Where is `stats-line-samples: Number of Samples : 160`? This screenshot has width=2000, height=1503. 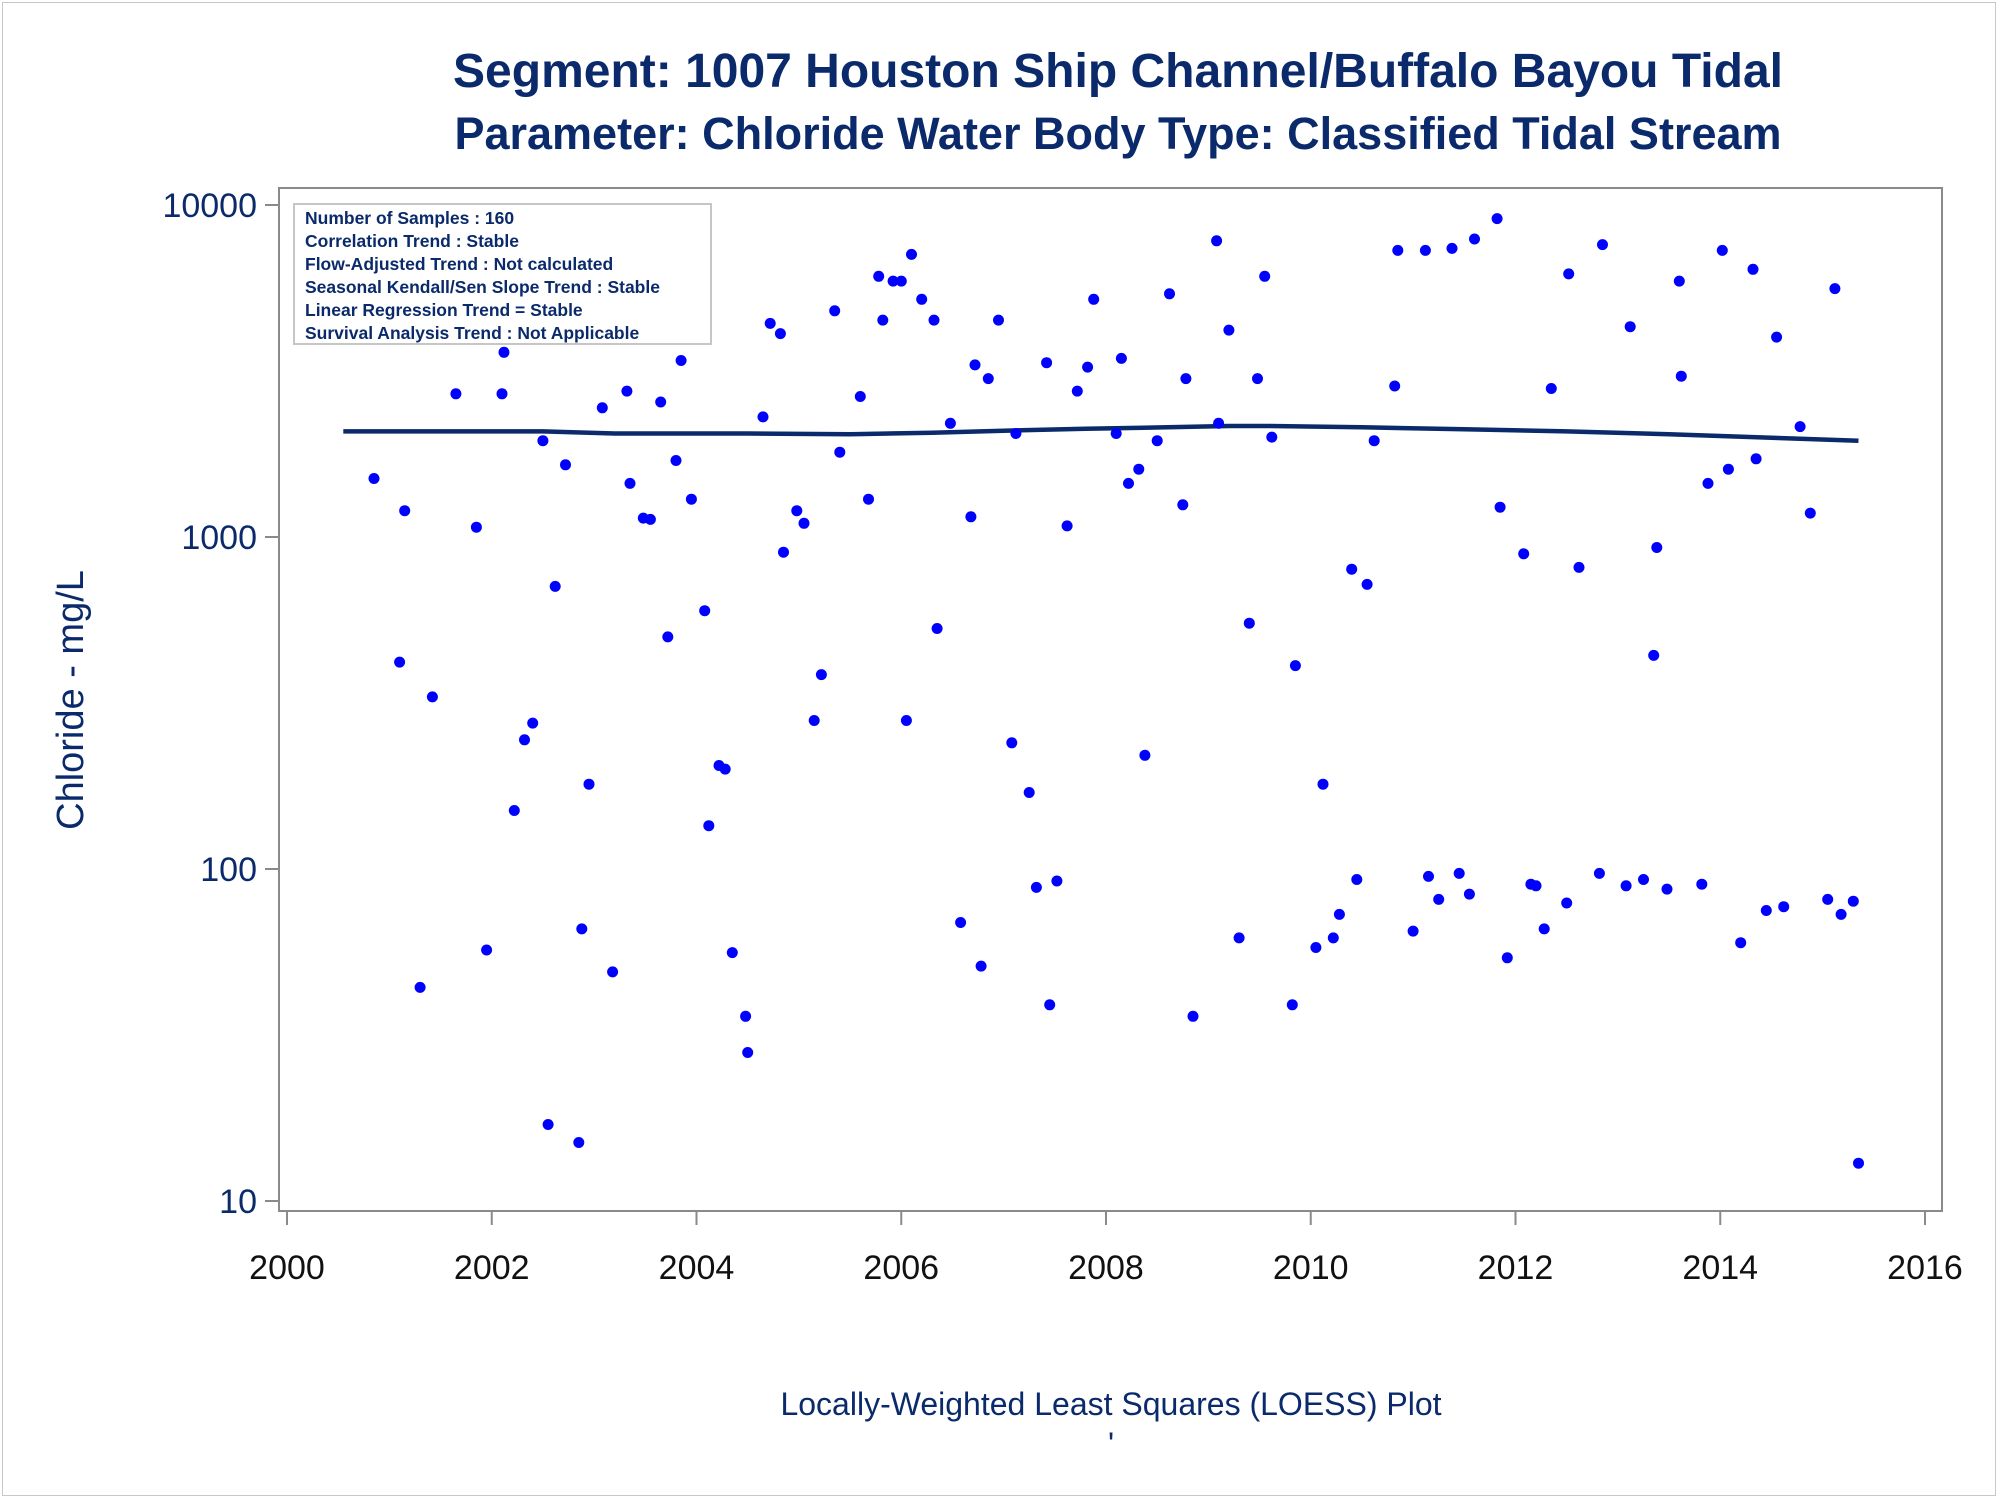
stats-line-samples: Number of Samples : 160 is located at coordinates (409, 218).